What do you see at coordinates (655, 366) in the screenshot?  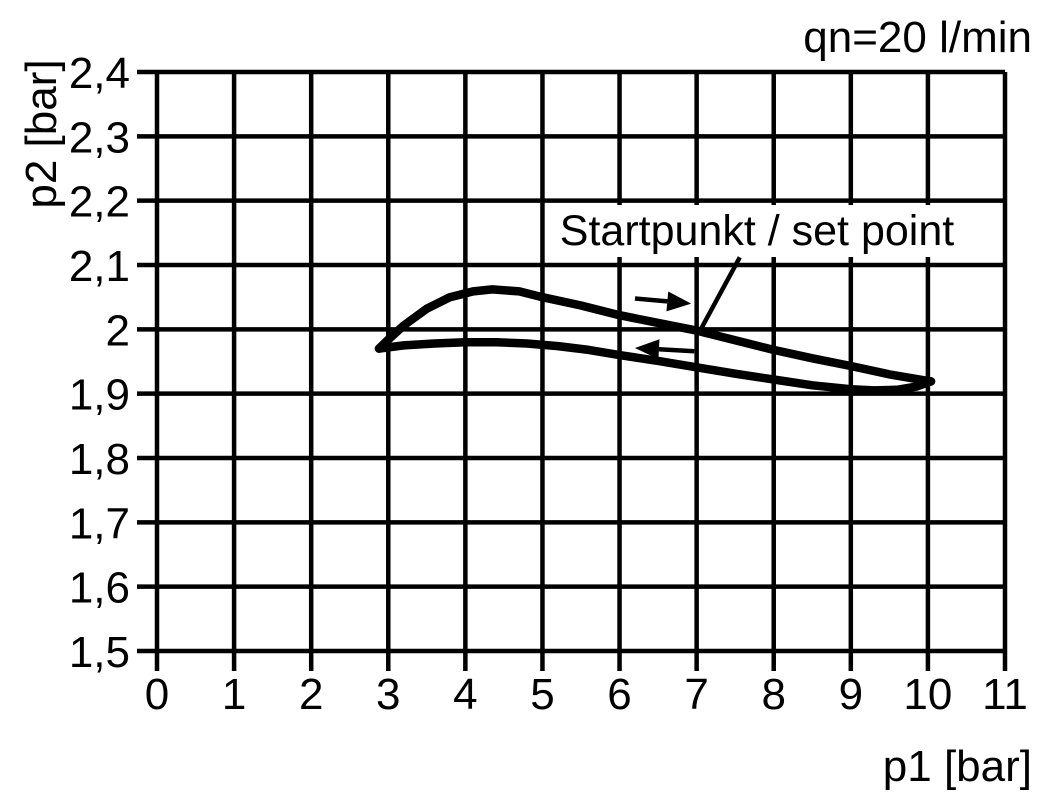 I see `pressure-decreasing-branch` at bounding box center [655, 366].